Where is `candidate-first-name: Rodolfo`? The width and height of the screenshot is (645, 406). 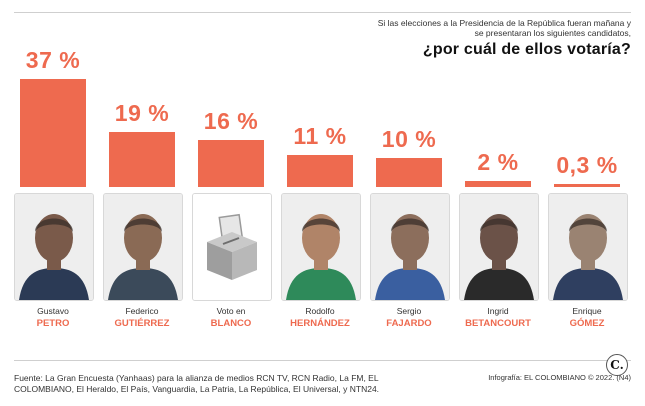
candidate-first-name: Rodolfo is located at coordinates (320, 311).